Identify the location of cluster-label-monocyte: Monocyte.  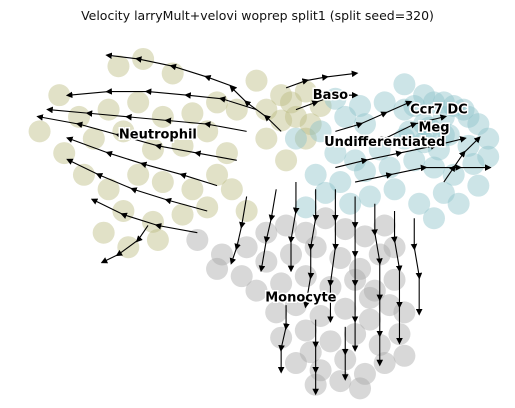
(300, 298).